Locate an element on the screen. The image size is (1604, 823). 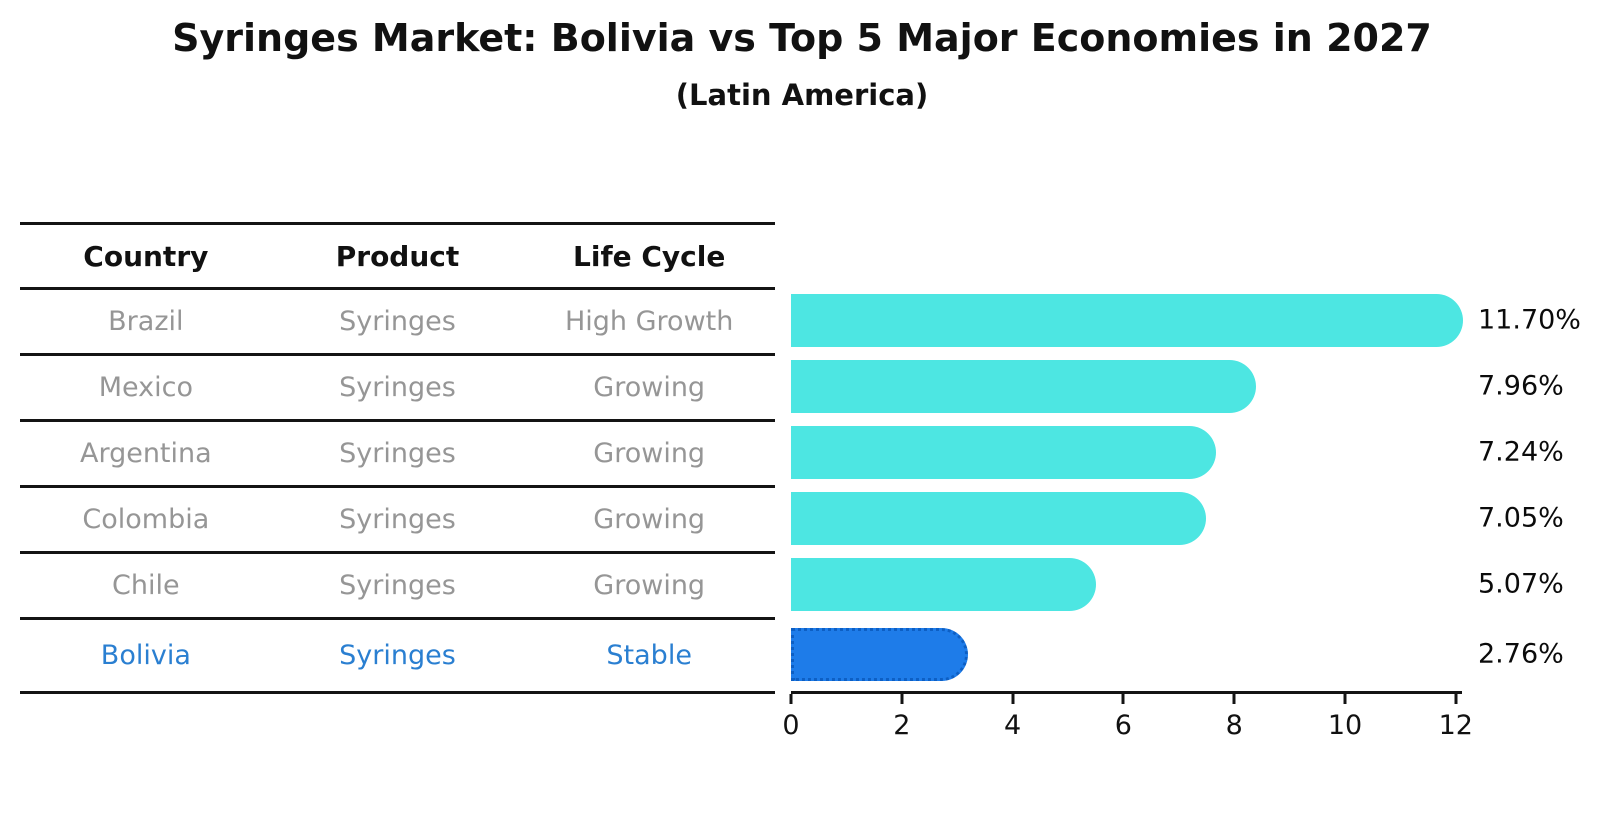
bar-mexico is located at coordinates (1023, 386).